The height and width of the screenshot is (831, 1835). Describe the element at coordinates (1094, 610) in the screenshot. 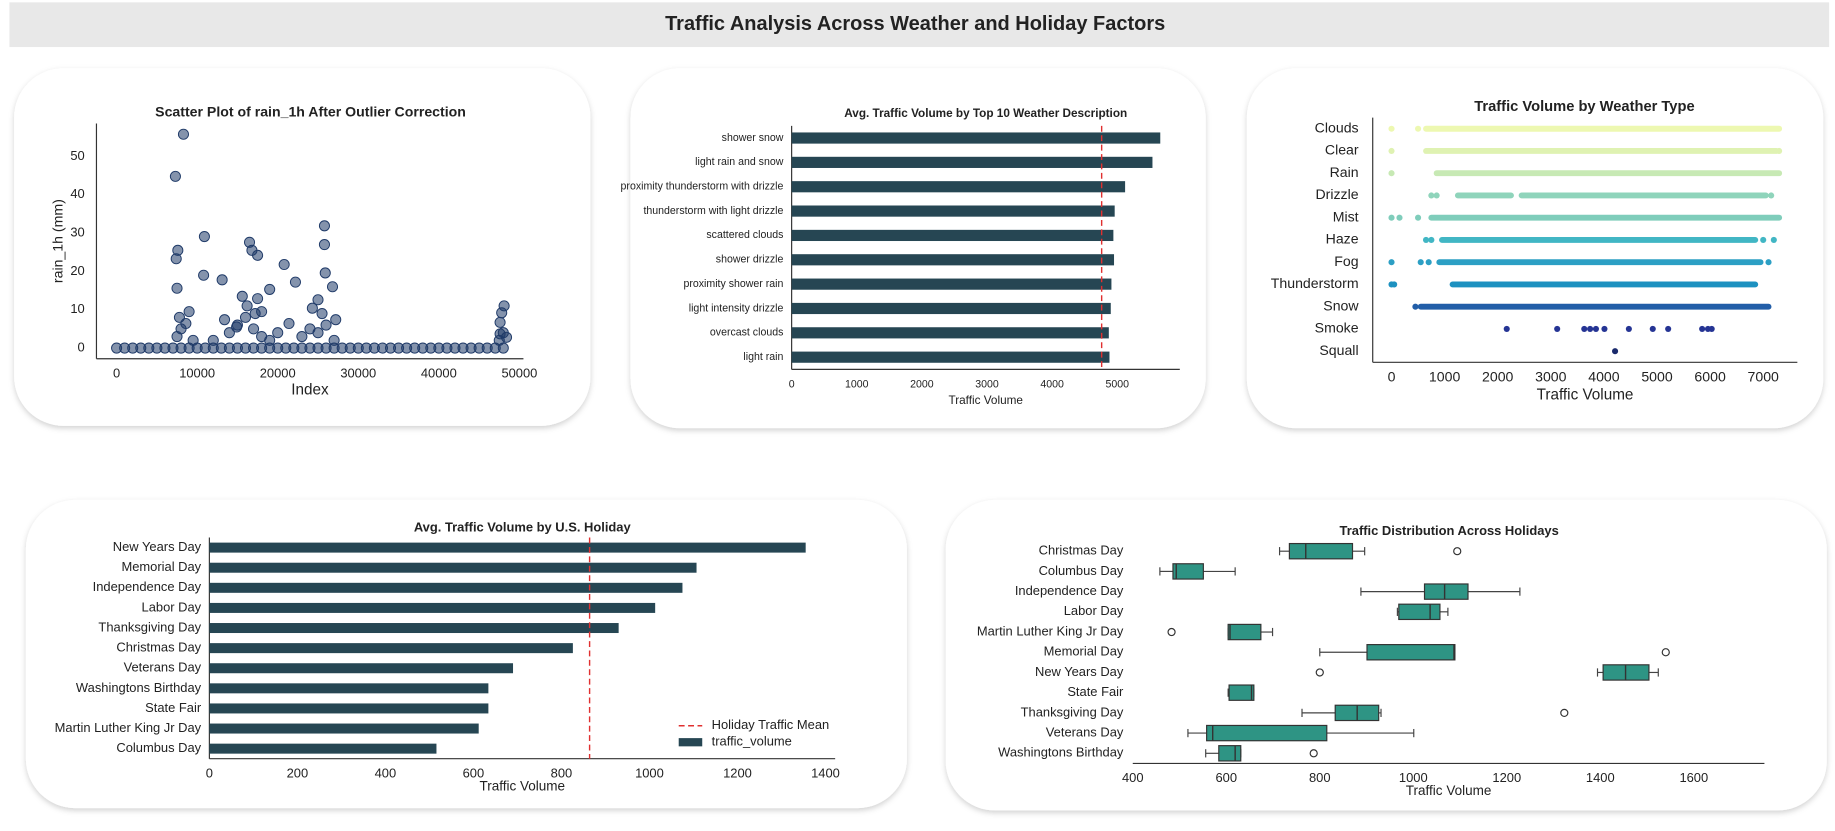

I see `y-tick-label: Labor Day` at that location.